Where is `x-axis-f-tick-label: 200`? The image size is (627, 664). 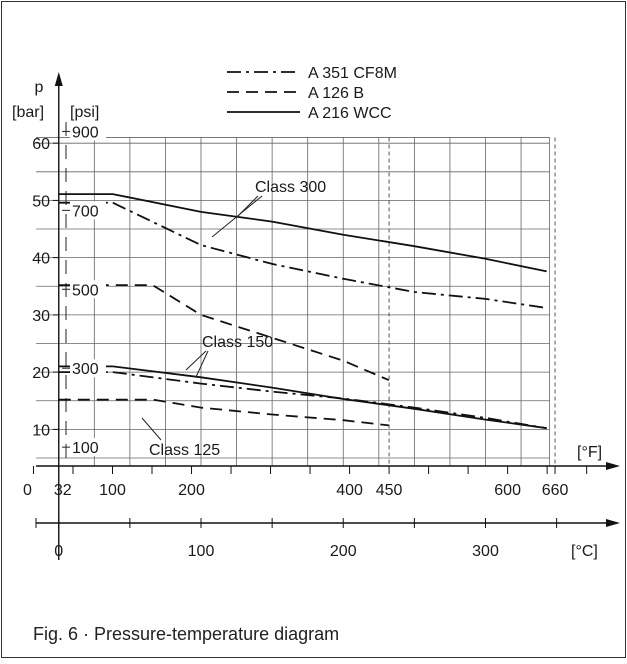 x-axis-f-tick-label: 200 is located at coordinates (191, 490).